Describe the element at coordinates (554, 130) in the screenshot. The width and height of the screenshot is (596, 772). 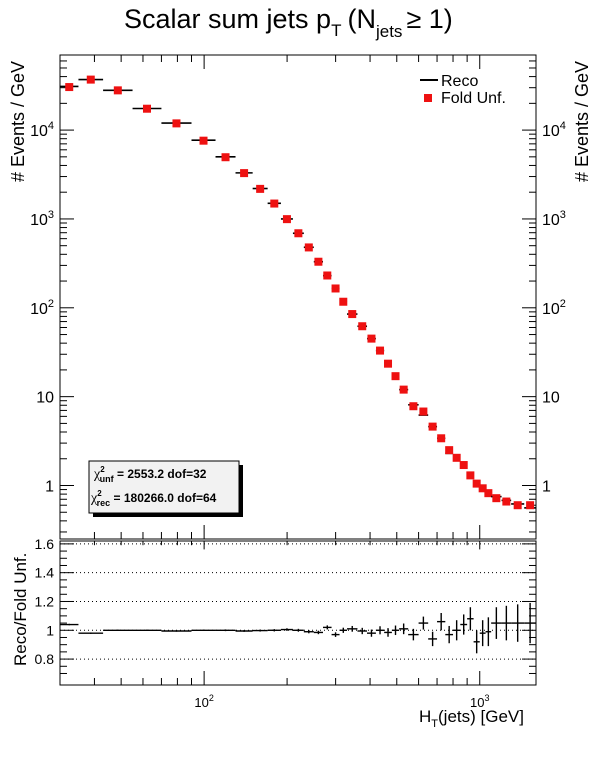
I see `y-tick-label-right: 10⁴` at that location.